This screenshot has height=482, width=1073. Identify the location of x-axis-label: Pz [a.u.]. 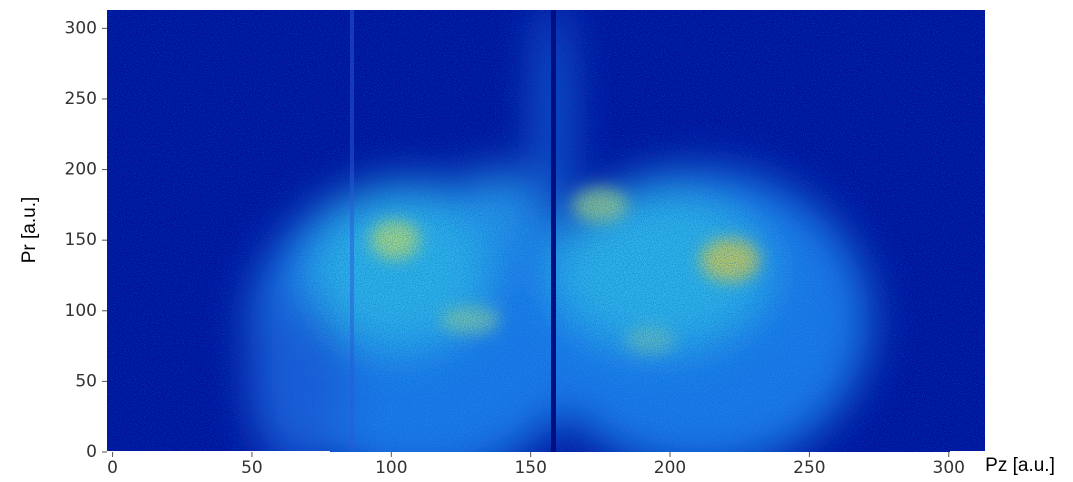
(1020, 465).